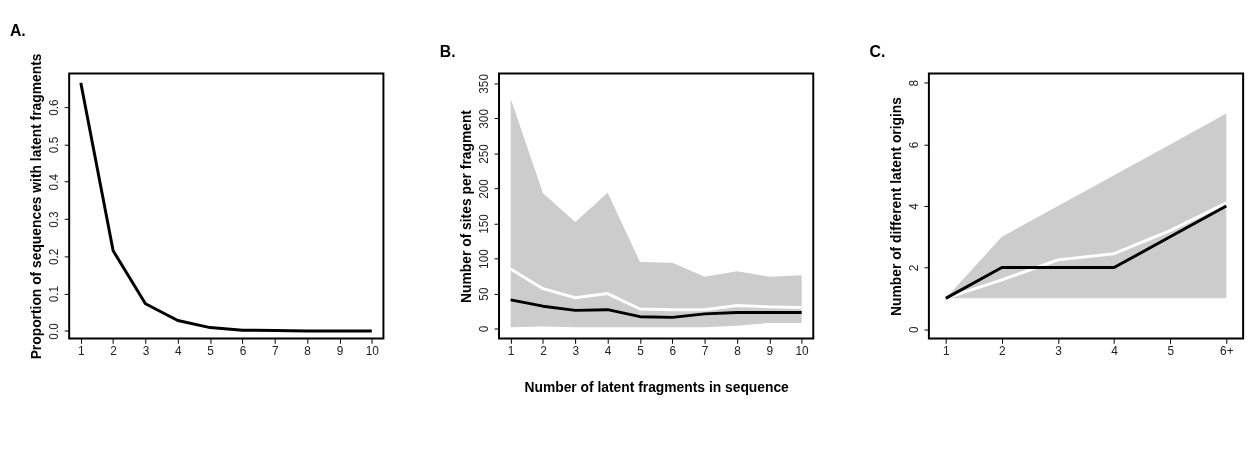 The width and height of the screenshot is (1254, 454). What do you see at coordinates (895, 206) in the screenshot?
I see `y-axis-title: Number of different latent origins` at bounding box center [895, 206].